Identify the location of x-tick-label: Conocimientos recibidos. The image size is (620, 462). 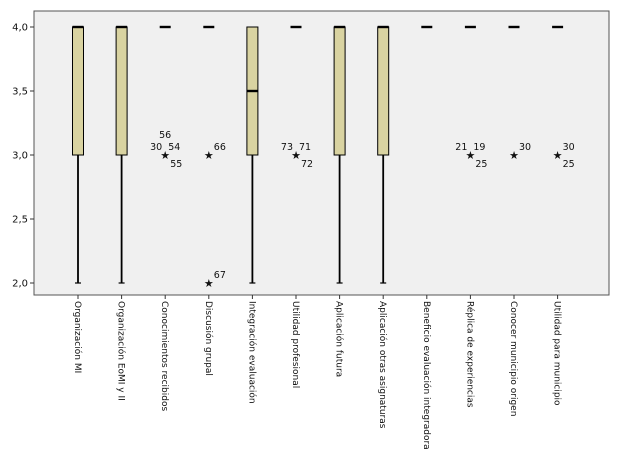
(164, 356).